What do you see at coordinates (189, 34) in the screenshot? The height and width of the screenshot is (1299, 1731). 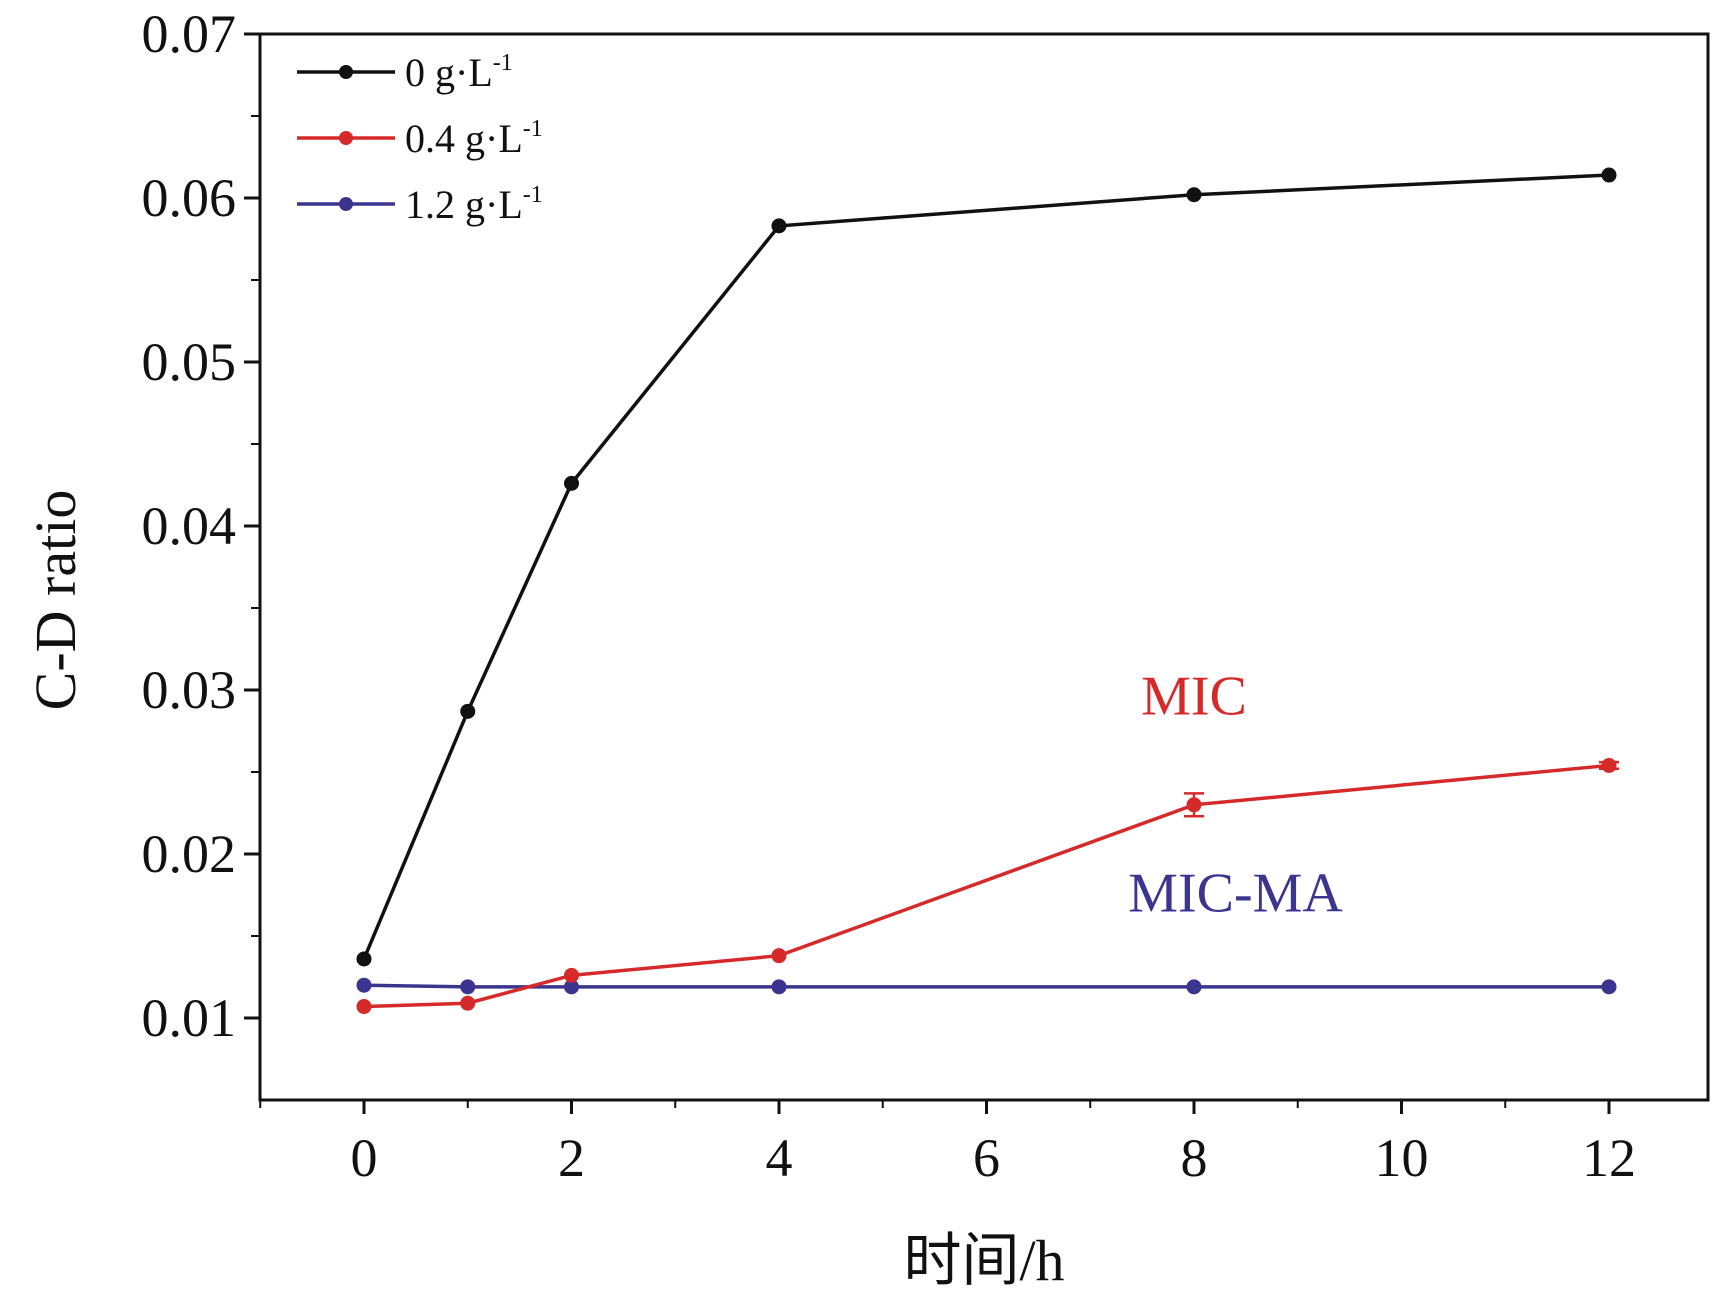 I see `y-tick-label: 0.07` at bounding box center [189, 34].